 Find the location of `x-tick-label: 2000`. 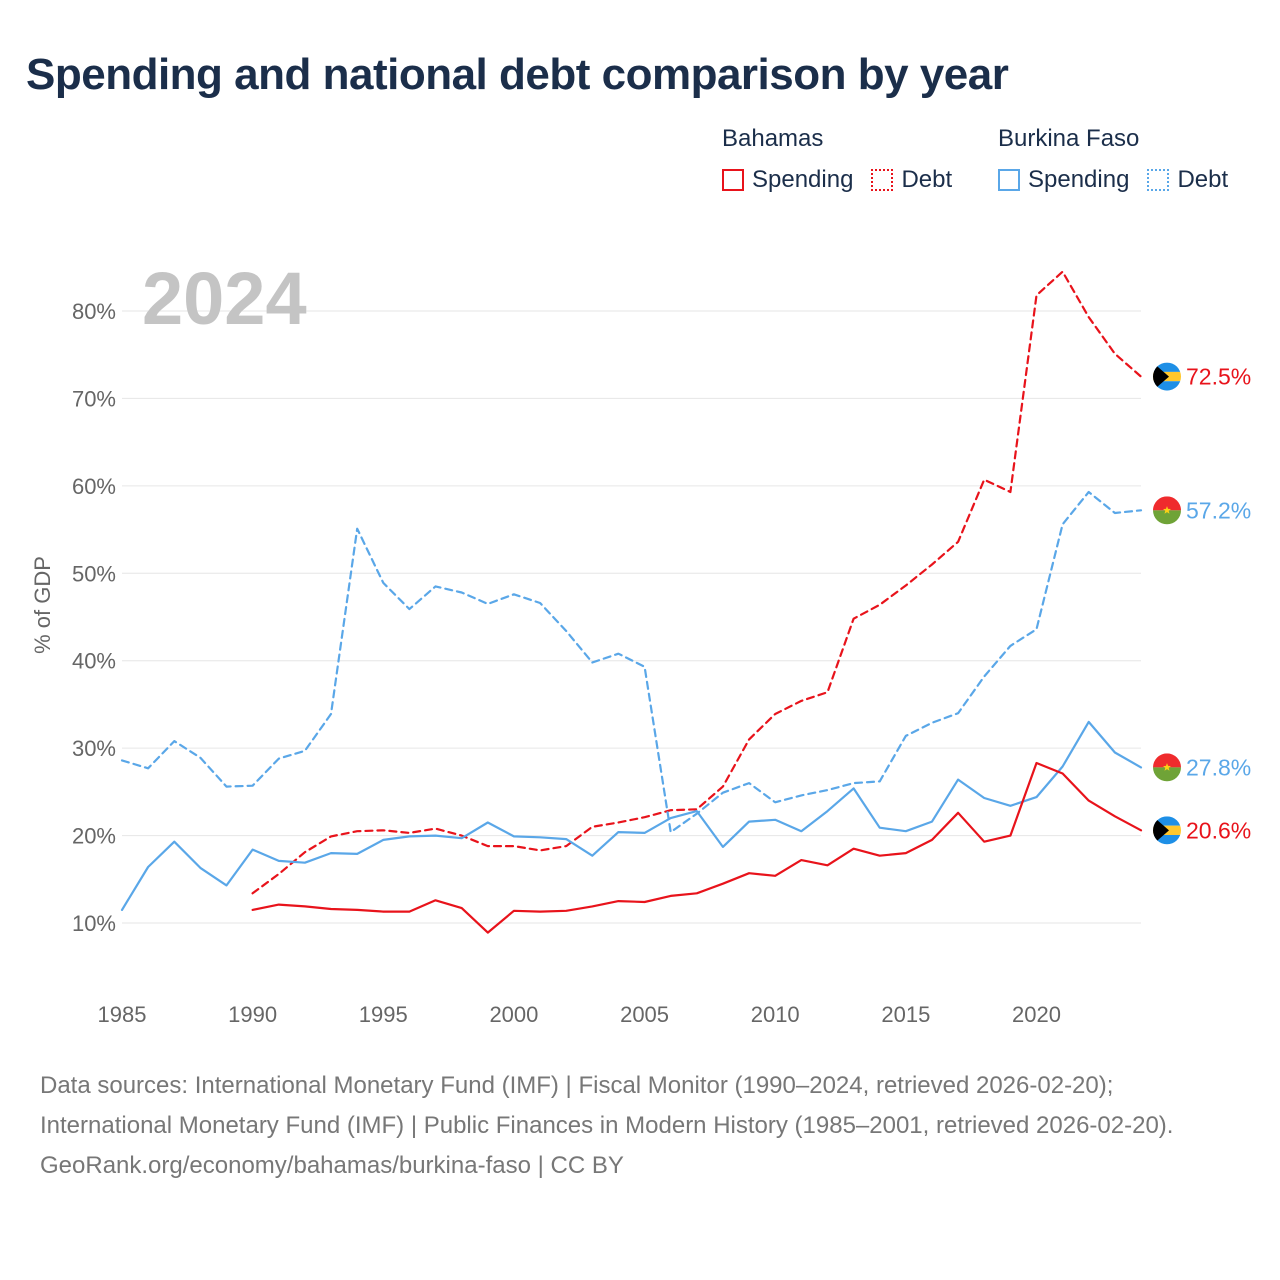

x-tick-label: 2000 is located at coordinates (513, 1014).